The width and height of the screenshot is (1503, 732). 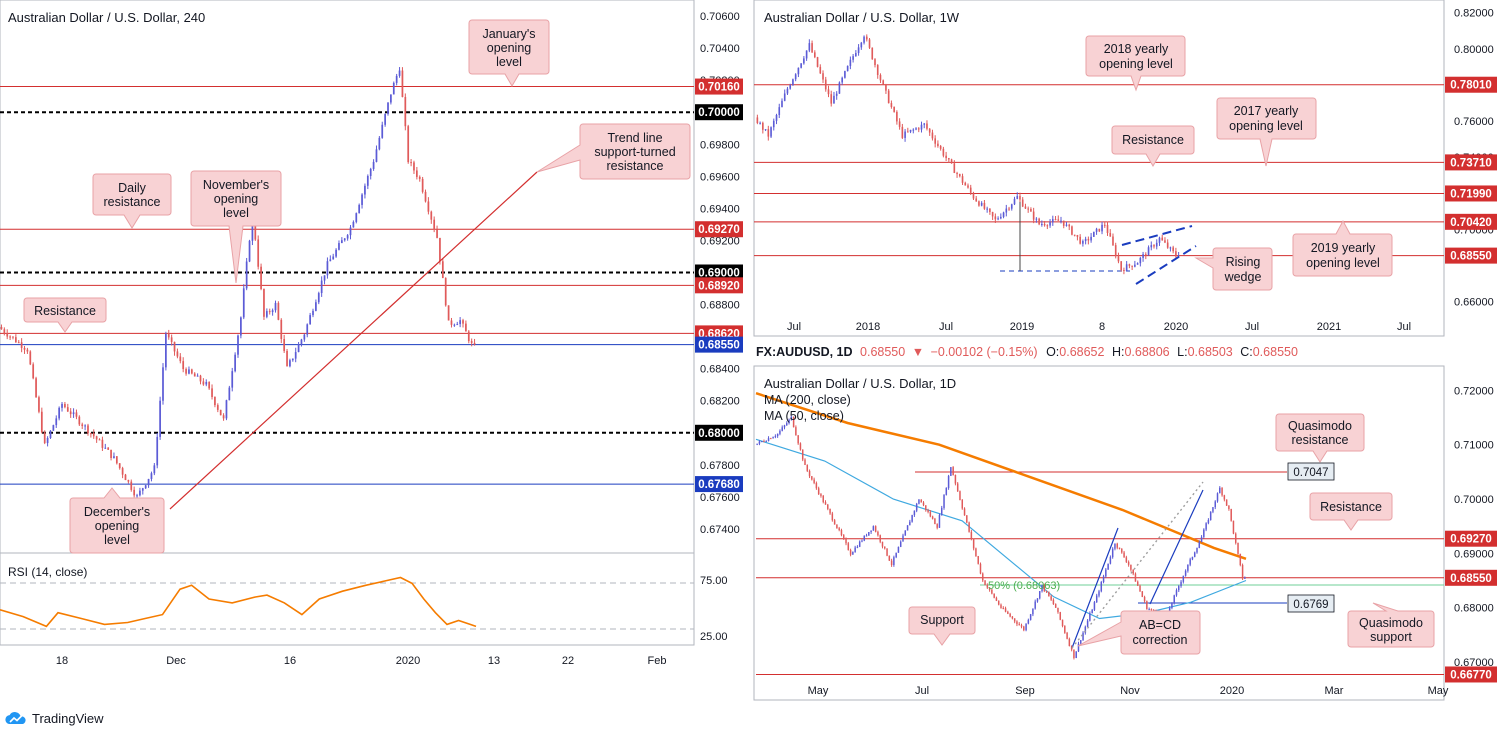 I want to click on note-trendline: Trend line support-turned resistance, so click(x=613, y=151).